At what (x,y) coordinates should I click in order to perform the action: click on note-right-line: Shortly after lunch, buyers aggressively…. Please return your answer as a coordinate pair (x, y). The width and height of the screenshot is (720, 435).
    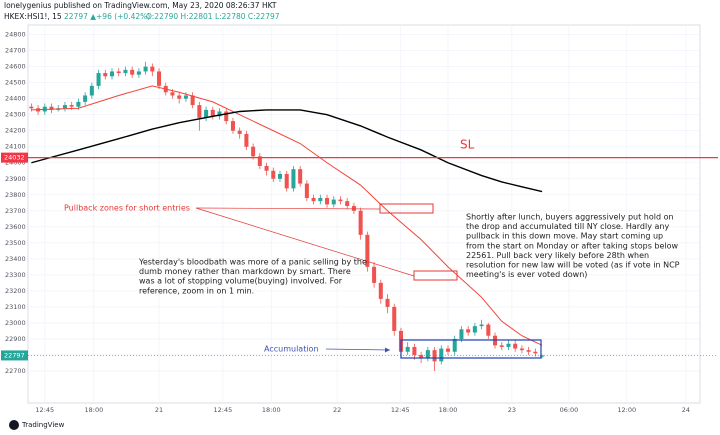
    Looking at the image, I should click on (570, 217).